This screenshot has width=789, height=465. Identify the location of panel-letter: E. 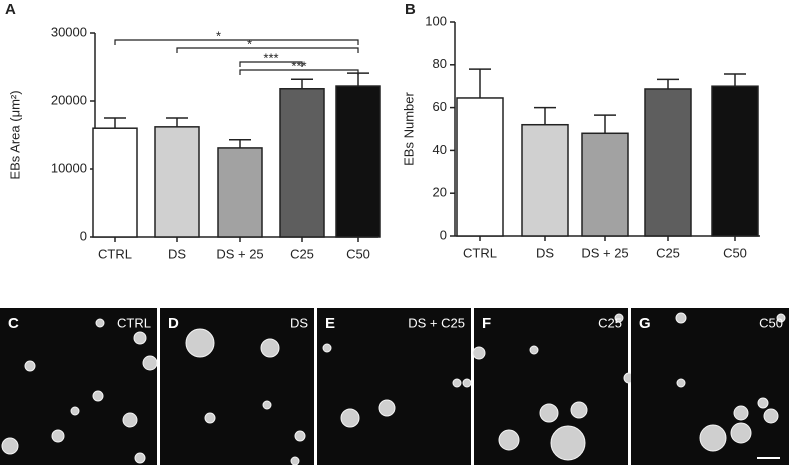
(330, 323).